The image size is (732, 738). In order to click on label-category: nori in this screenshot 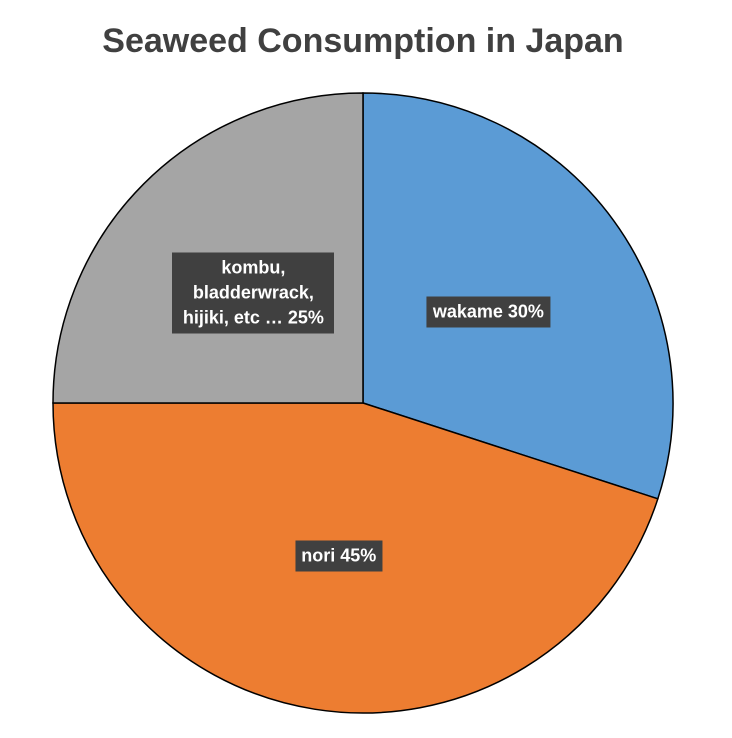, I will do `click(318, 555)`.